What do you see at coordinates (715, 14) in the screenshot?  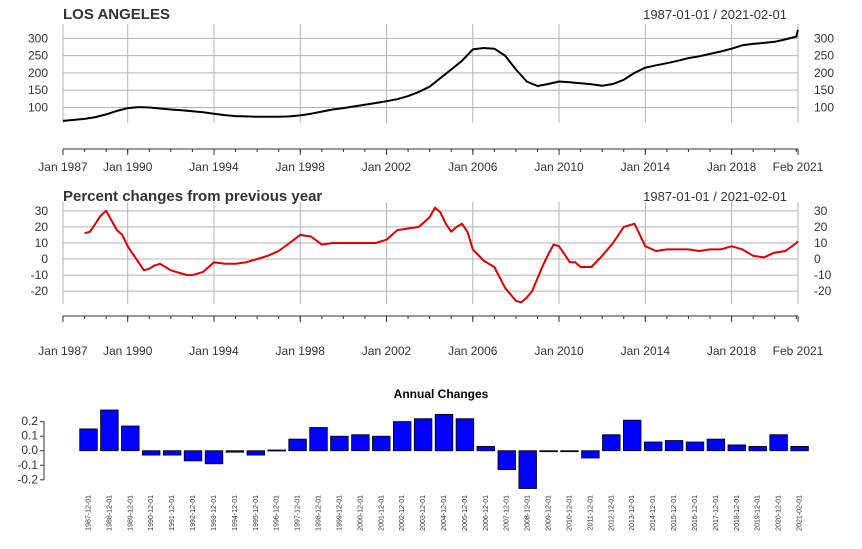 I see `price-chart-date-range: 1987-01-01 / 2021-02-01` at bounding box center [715, 14].